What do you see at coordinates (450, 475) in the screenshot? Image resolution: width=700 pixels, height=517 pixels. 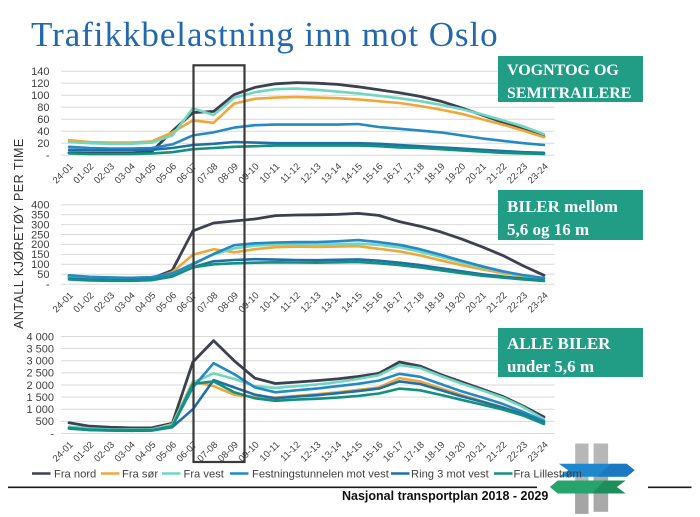 I see `svg-text: Ring 3 mot vest` at bounding box center [450, 475].